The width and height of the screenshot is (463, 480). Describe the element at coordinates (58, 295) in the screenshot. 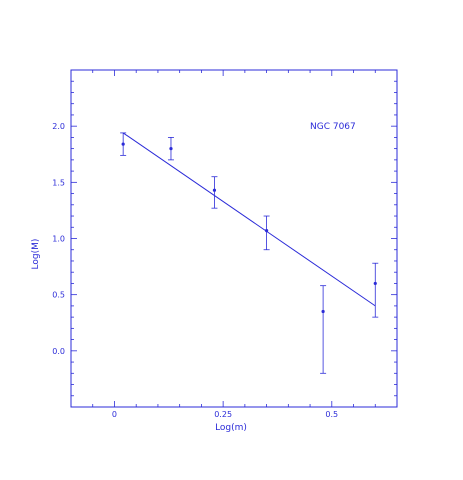

I see `y-tick-label: 0.5` at that location.